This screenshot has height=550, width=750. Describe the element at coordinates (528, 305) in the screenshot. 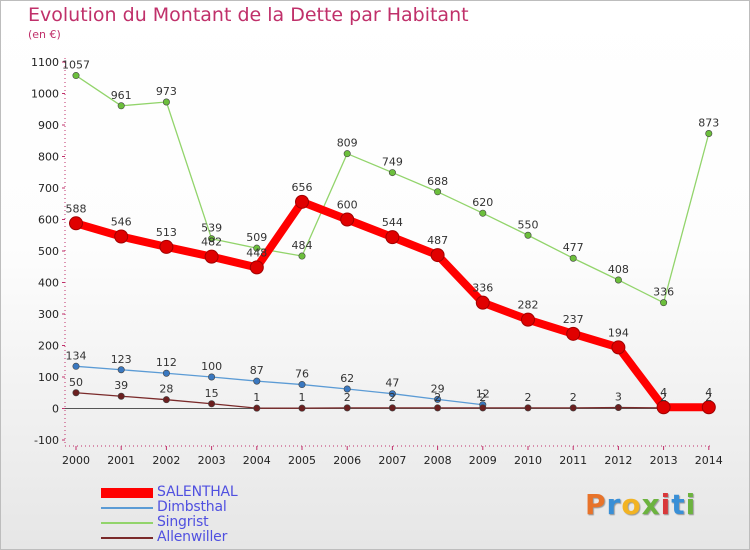

I see `data-label: 282` at that location.